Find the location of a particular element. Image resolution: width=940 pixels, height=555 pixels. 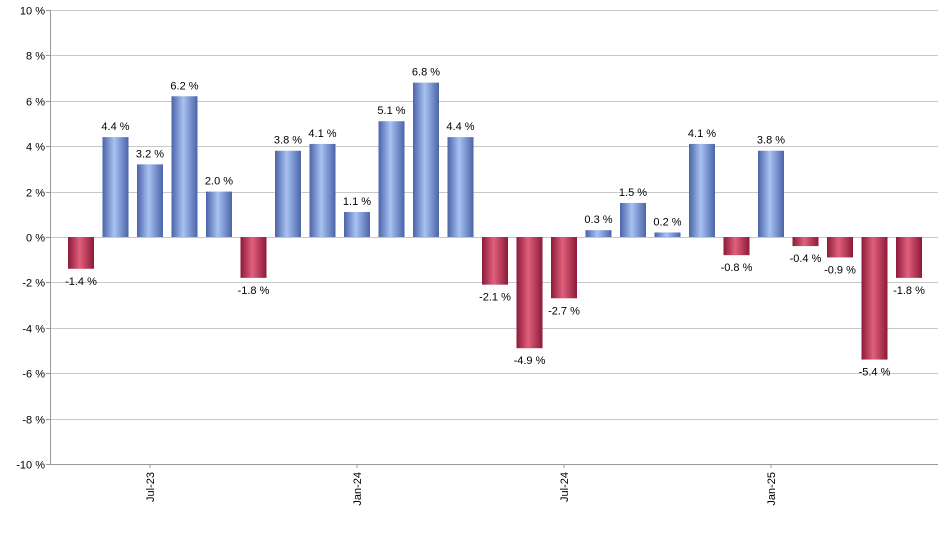

data-label: -0.9 % is located at coordinates (840, 270).